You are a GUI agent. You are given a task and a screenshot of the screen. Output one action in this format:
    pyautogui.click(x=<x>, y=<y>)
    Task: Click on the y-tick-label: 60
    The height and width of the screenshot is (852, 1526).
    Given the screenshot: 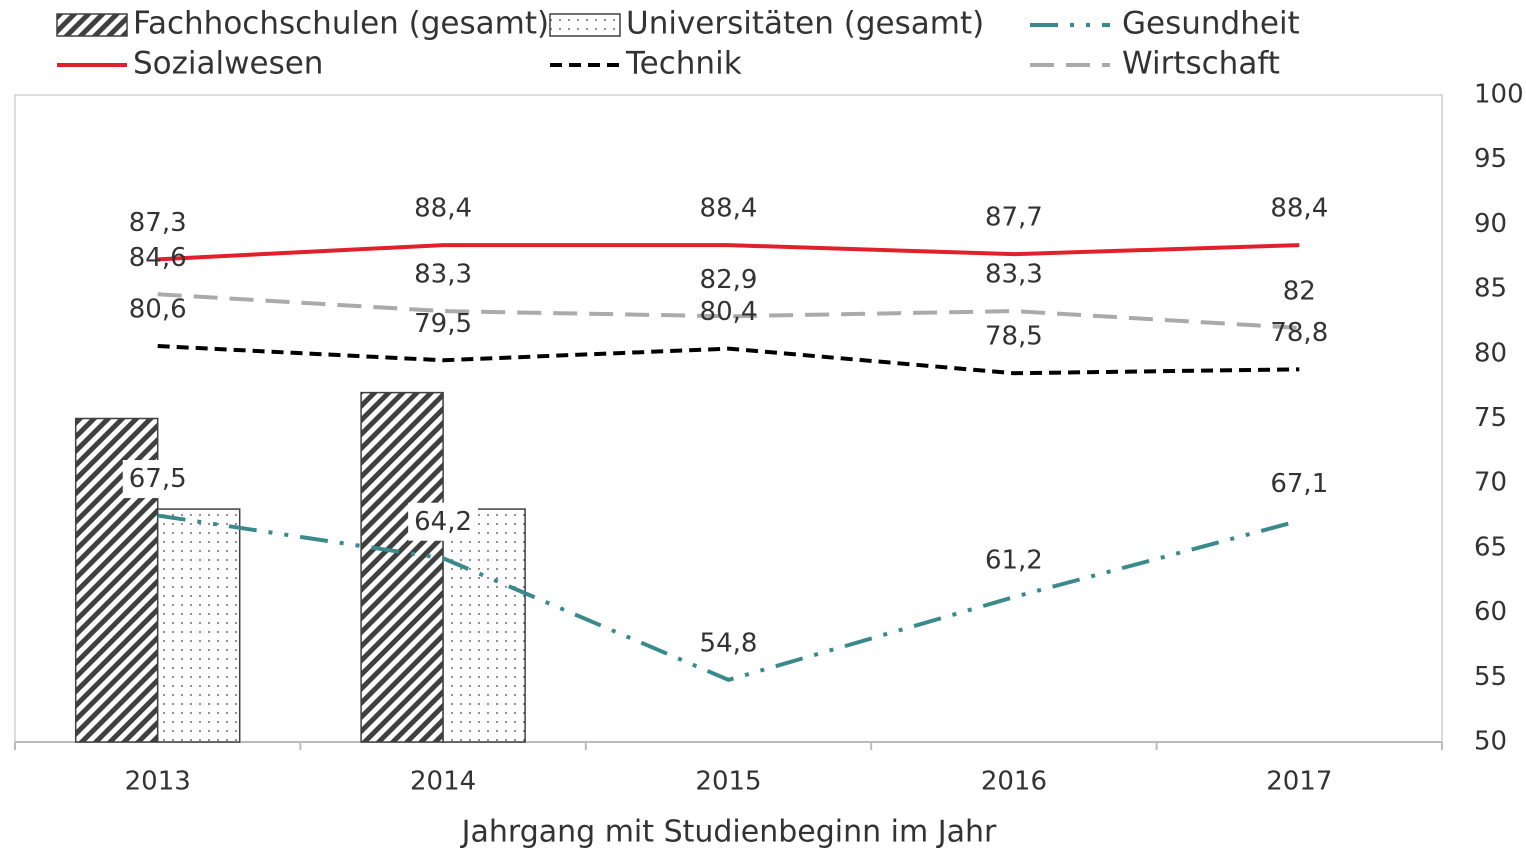 What is the action you would take?
    pyautogui.click(x=1490, y=612)
    